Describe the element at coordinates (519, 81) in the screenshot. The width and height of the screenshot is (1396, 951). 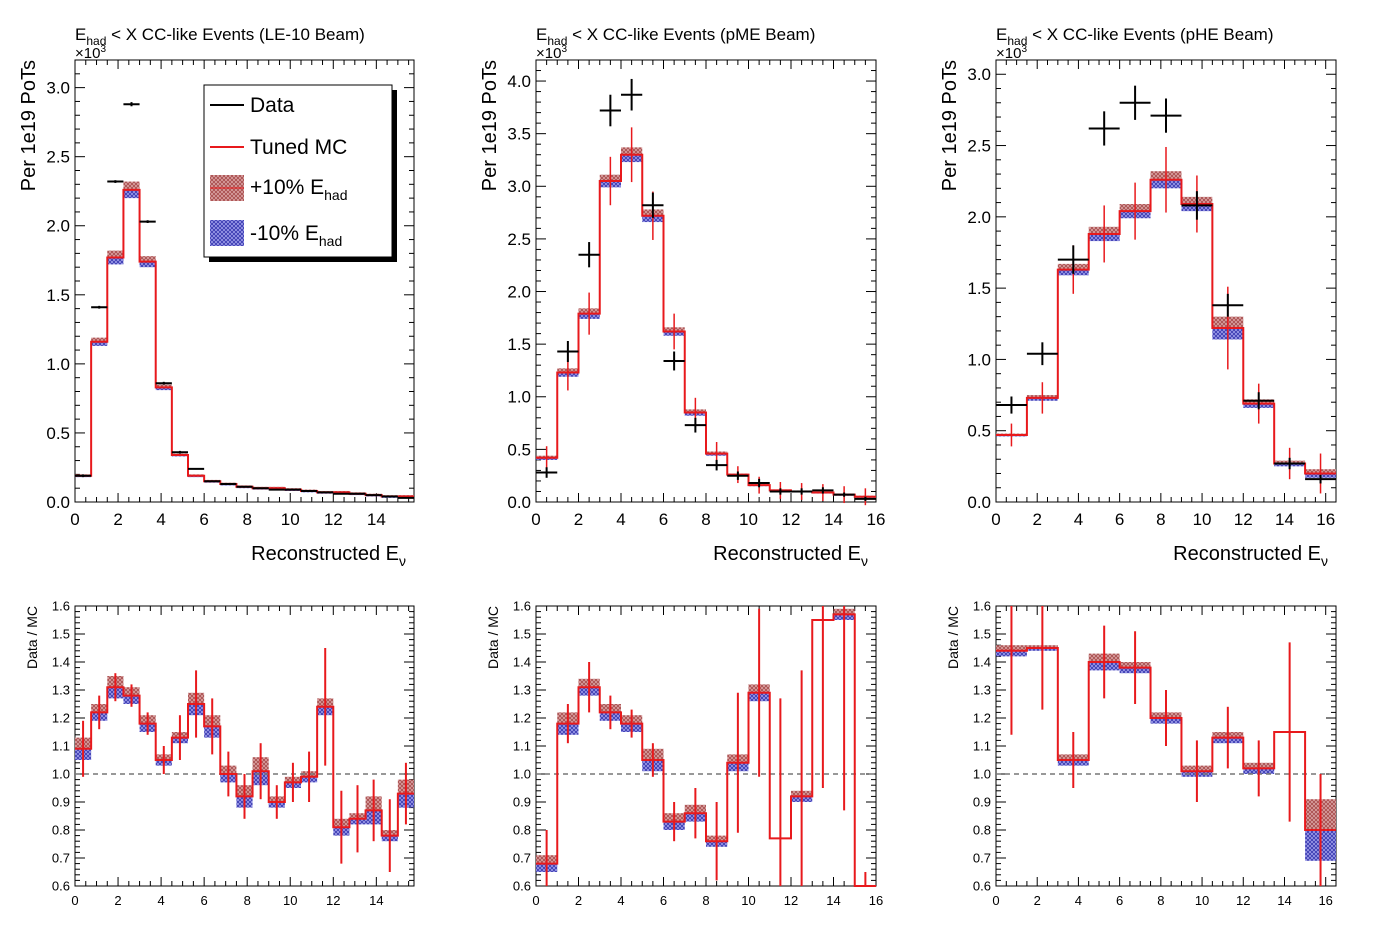
I see `y-tick-label: 4.0` at that location.